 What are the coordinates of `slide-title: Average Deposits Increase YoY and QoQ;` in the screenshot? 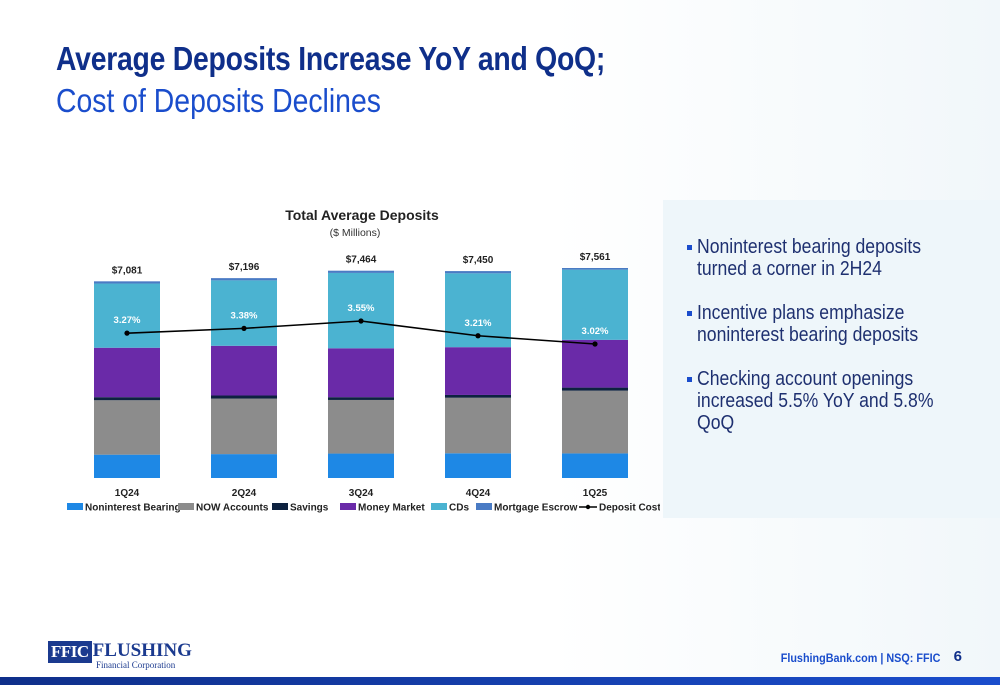 It's located at (331, 58).